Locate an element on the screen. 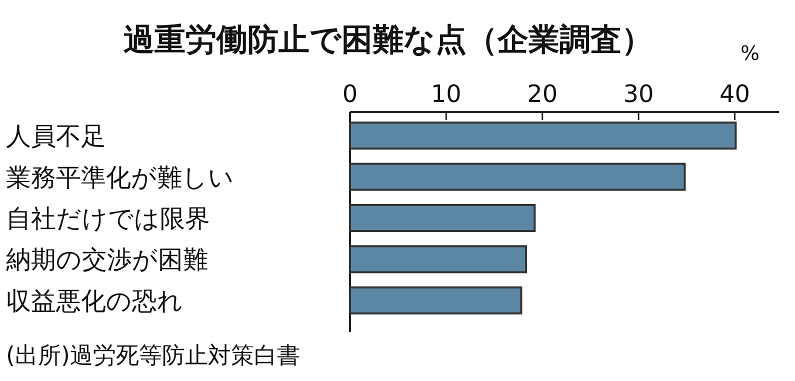 This screenshot has width=795, height=381. text: (出所)過労死等防止対策白書 is located at coordinates (153, 356).